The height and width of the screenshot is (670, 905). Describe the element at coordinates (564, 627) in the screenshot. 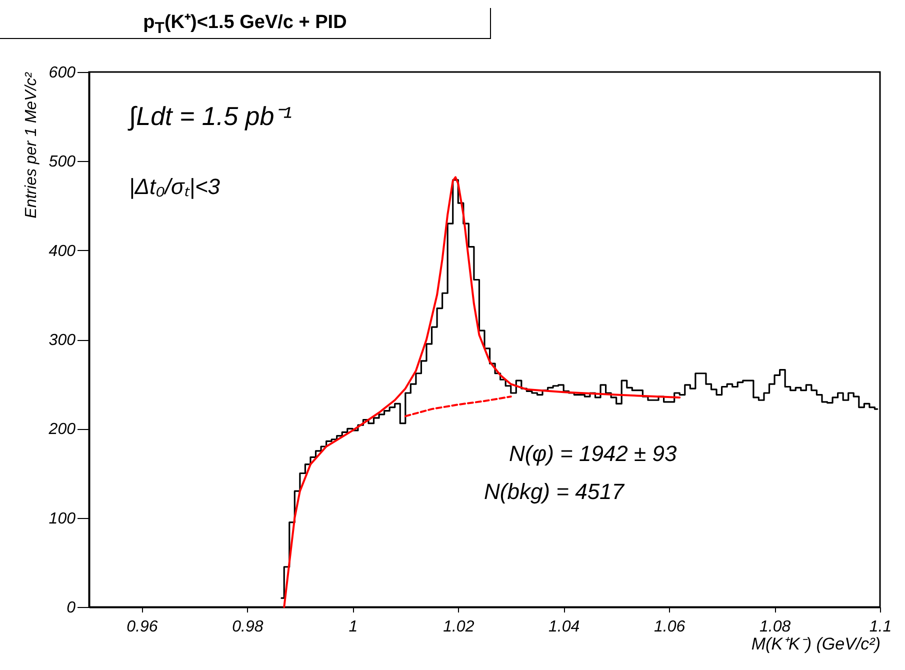

I see `x-tick-label: 1.04` at that location.